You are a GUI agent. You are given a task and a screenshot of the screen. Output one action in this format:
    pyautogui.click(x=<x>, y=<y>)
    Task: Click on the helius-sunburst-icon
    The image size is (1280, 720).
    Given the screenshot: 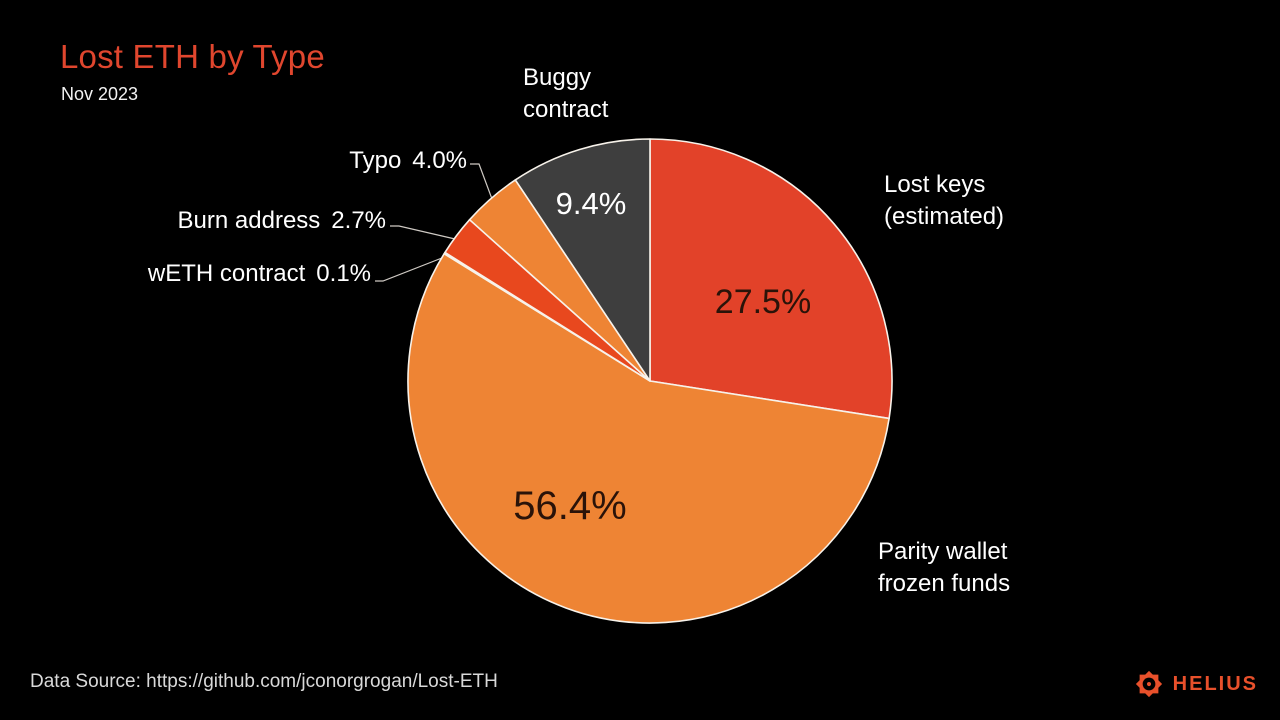 What is the action you would take?
    pyautogui.click(x=1148, y=684)
    